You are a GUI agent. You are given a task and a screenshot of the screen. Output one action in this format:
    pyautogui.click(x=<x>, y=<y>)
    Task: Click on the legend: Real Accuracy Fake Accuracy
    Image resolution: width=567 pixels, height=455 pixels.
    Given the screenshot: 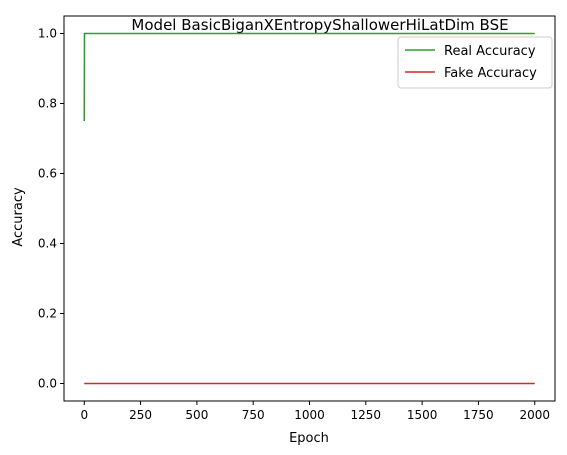 What is the action you would take?
    pyautogui.click(x=475, y=62)
    